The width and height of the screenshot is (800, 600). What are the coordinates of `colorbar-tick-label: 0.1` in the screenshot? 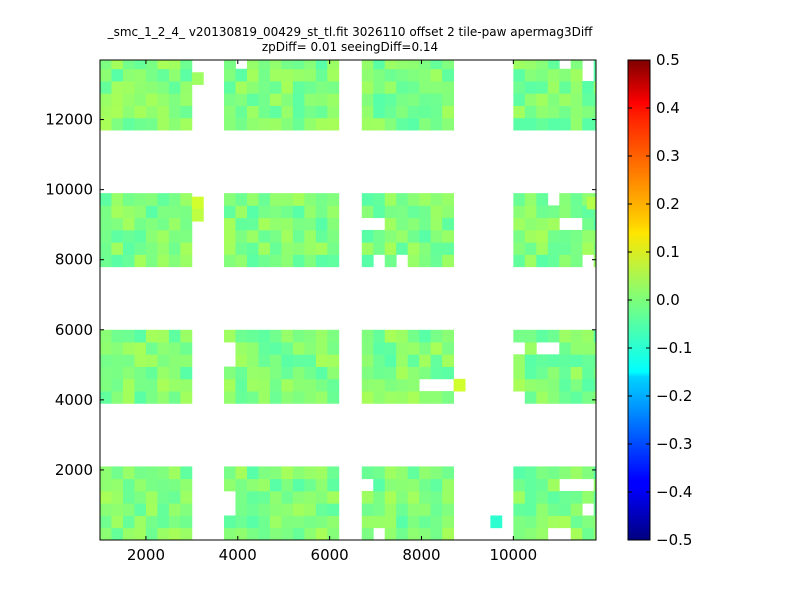 It's located at (668, 252).